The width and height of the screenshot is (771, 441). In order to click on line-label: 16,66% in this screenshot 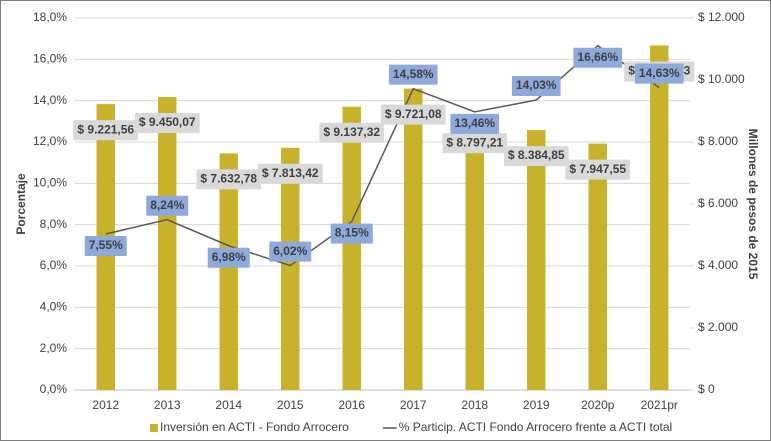, I will do `click(598, 57)`.